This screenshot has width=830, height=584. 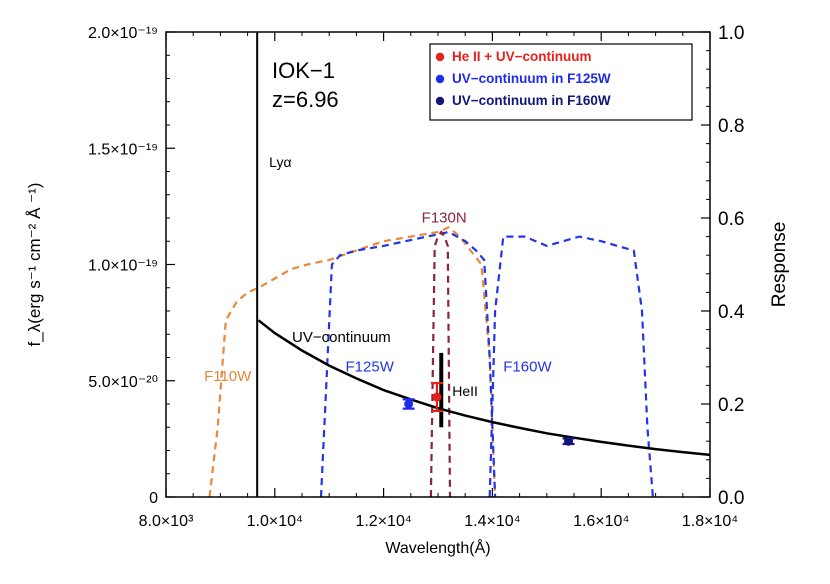 I want to click on filter-label-f110w: F110W, so click(x=228, y=376).